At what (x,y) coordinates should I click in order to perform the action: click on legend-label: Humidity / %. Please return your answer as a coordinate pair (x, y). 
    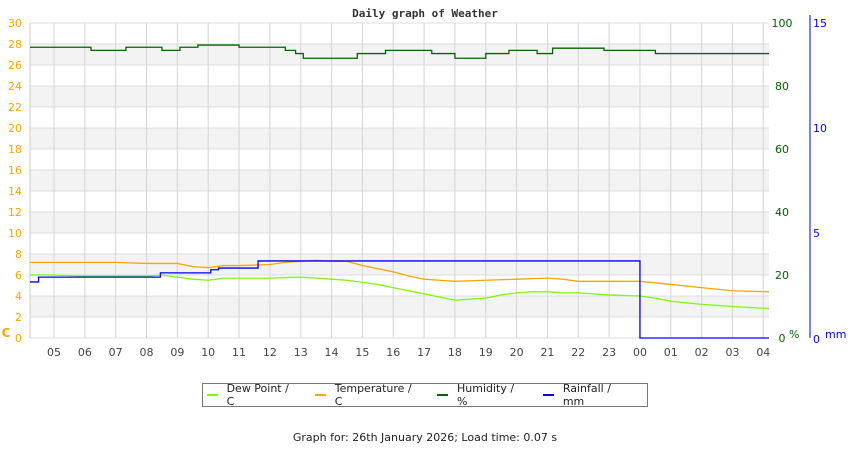
    Looking at the image, I should click on (486, 395).